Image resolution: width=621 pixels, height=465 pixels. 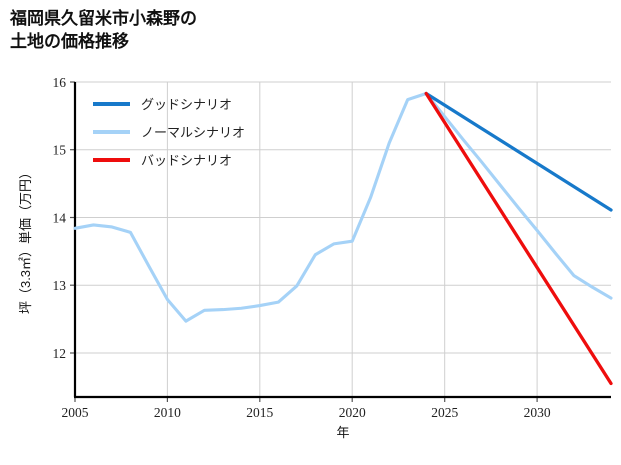 What do you see at coordinates (60, 218) in the screenshot?
I see `y-tick-label: 14` at bounding box center [60, 218].